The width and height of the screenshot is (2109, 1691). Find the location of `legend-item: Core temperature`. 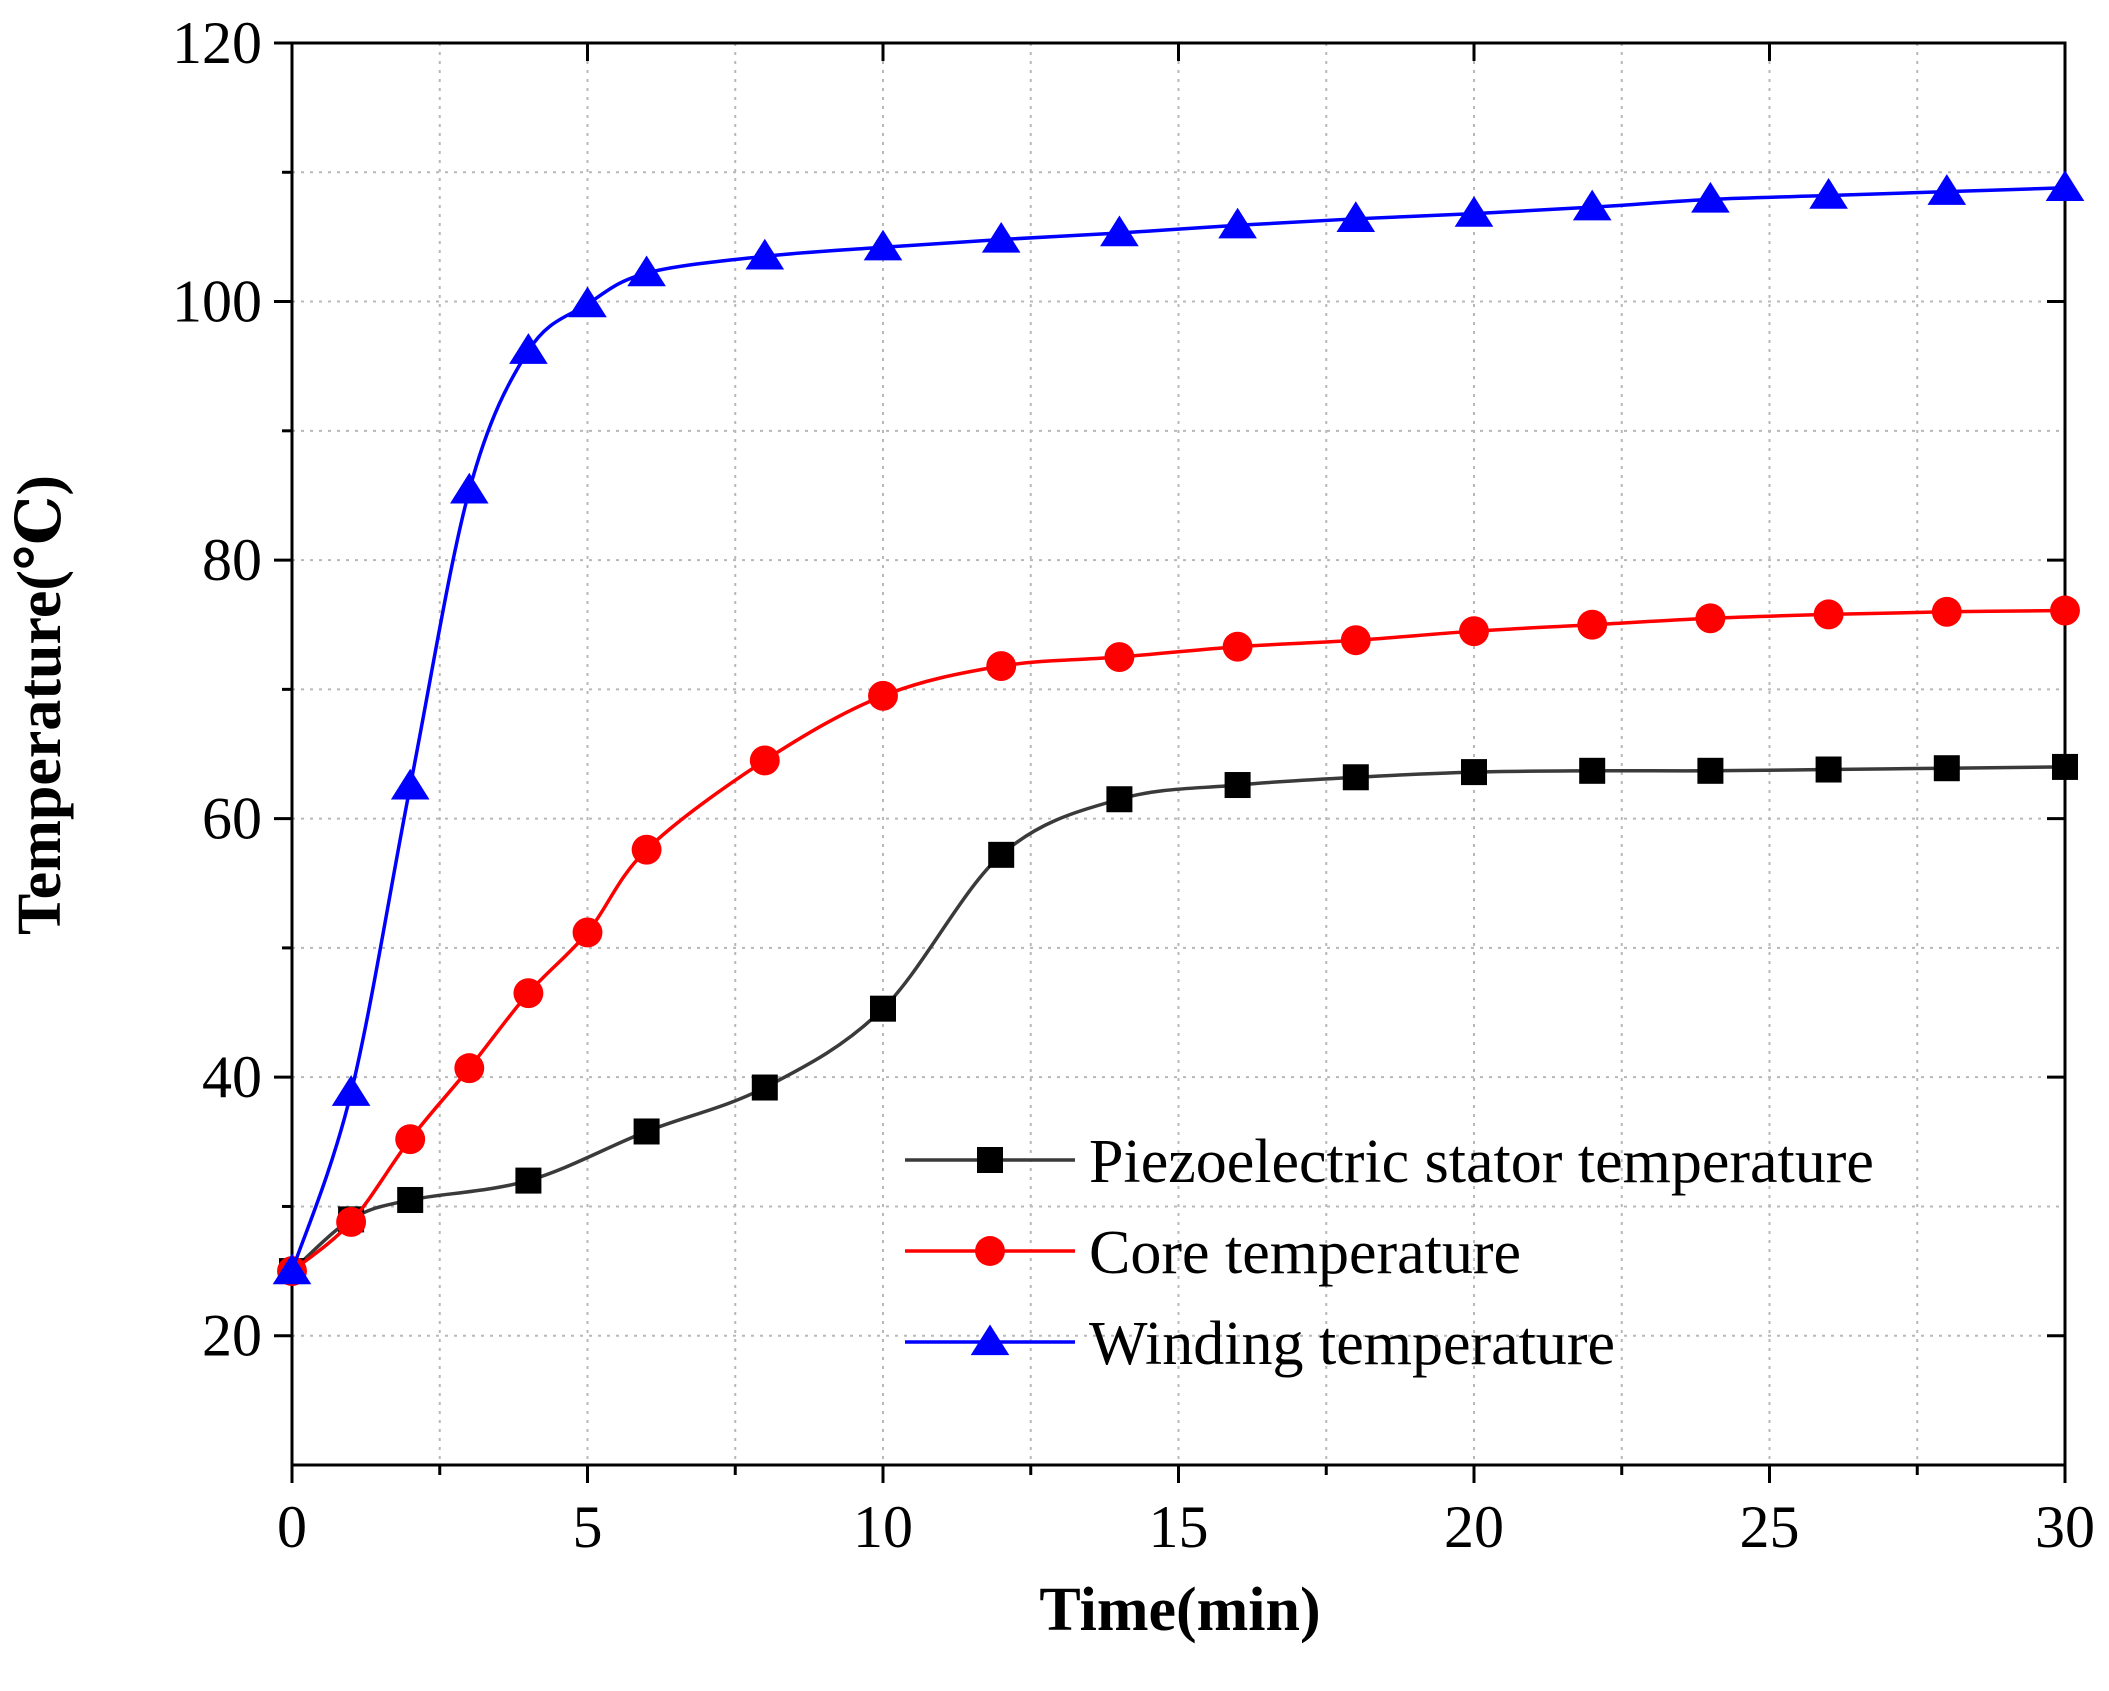

legend-item: Core temperature is located at coordinates (1213, 1253).